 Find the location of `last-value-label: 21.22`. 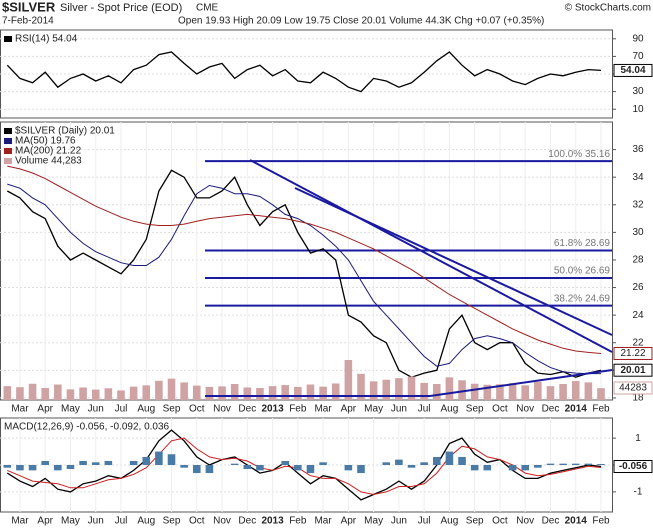

last-value-label: 21.22 is located at coordinates (632, 353).